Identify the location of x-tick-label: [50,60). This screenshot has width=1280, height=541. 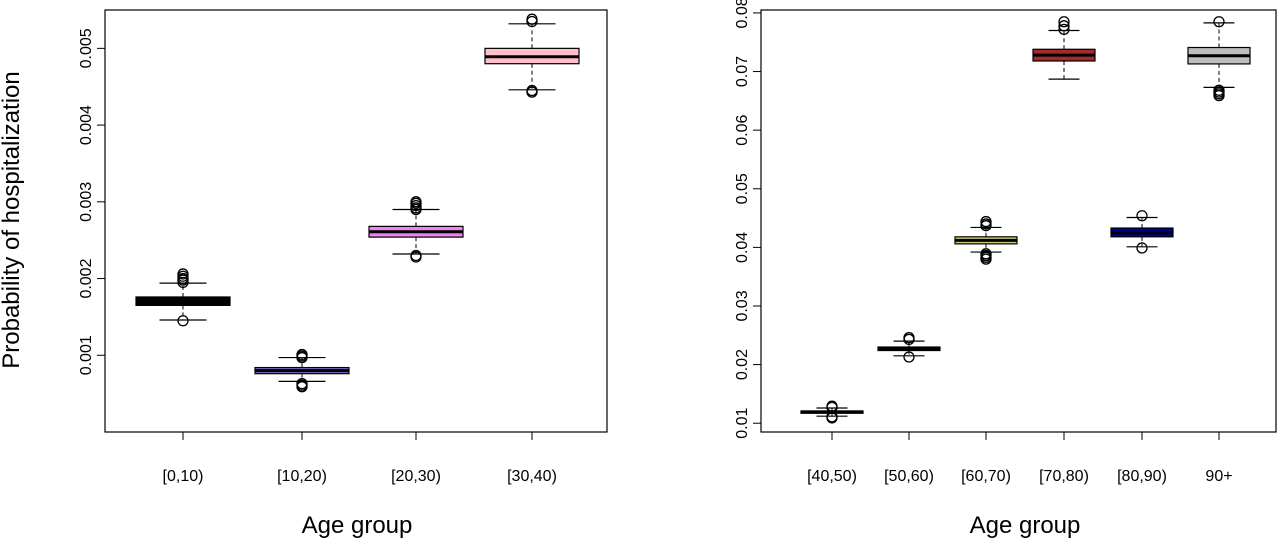
(909, 476).